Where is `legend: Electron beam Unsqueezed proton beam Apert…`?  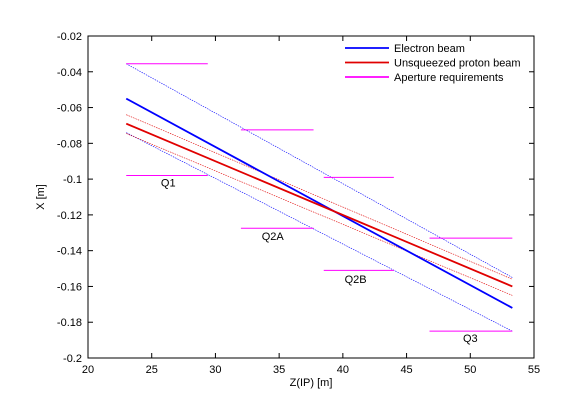
legend: Electron beam Unsqueezed proton beam Apert… is located at coordinates (433, 63).